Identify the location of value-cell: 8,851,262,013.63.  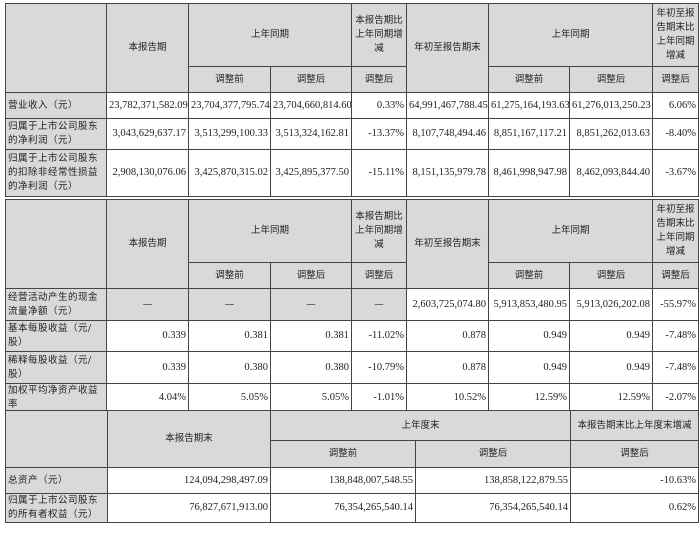
(611, 134).